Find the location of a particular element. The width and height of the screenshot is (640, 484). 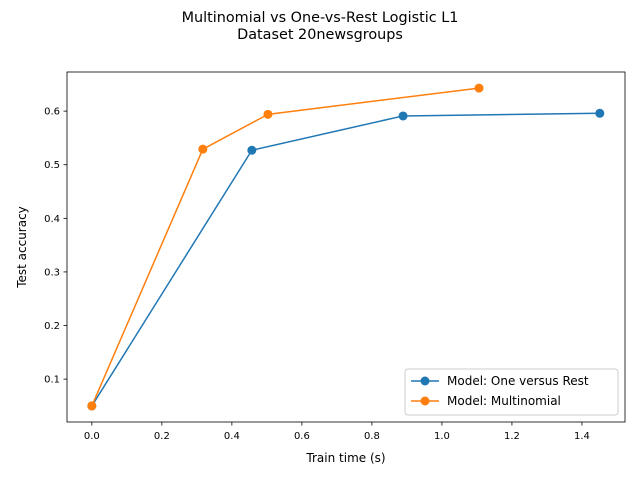

x-tick-label: 0.0 is located at coordinates (92, 436).